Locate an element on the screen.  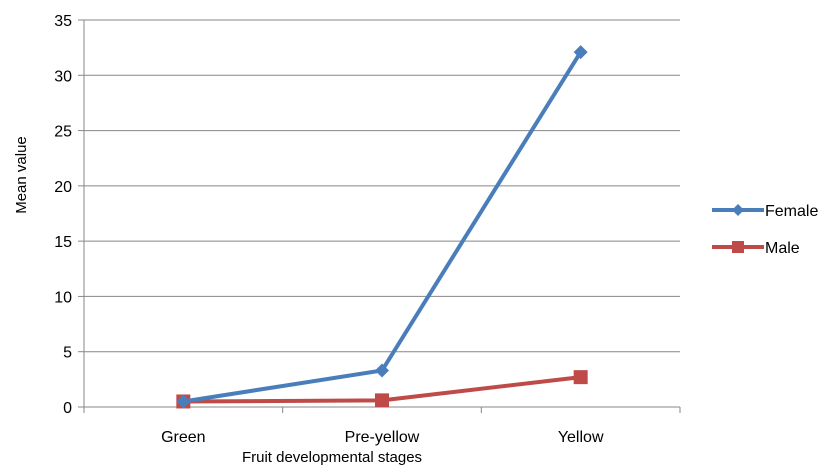
y-tick-label: 15 is located at coordinates (63, 242).